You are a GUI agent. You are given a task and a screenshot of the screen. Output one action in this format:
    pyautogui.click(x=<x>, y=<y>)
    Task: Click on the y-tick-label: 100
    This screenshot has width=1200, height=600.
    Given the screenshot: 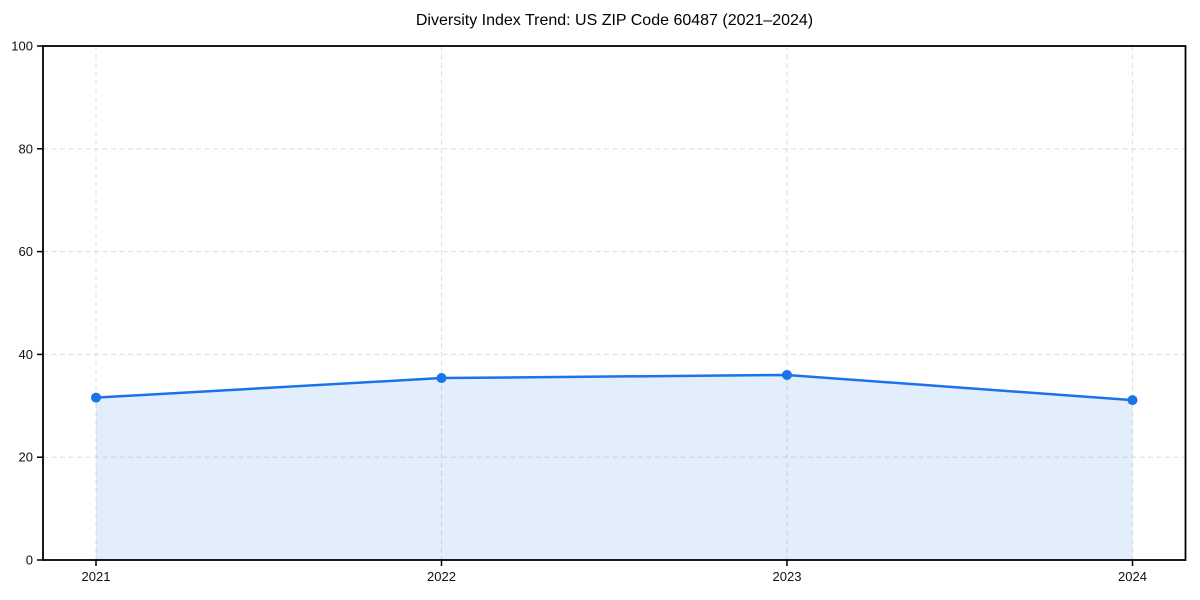 What is the action you would take?
    pyautogui.click(x=22, y=46)
    